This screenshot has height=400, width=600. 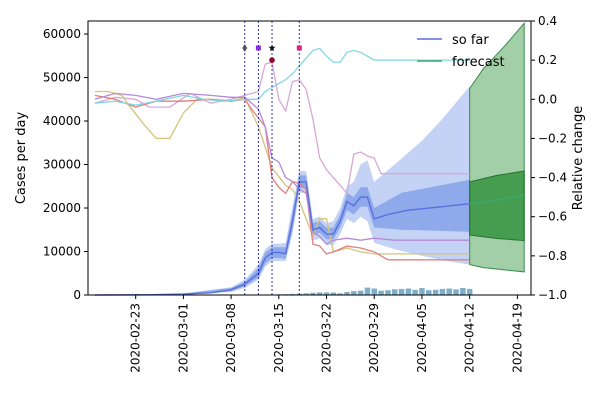 What do you see at coordinates (62, 252) in the screenshot?
I see `y-tick-label: 10000` at bounding box center [62, 252].